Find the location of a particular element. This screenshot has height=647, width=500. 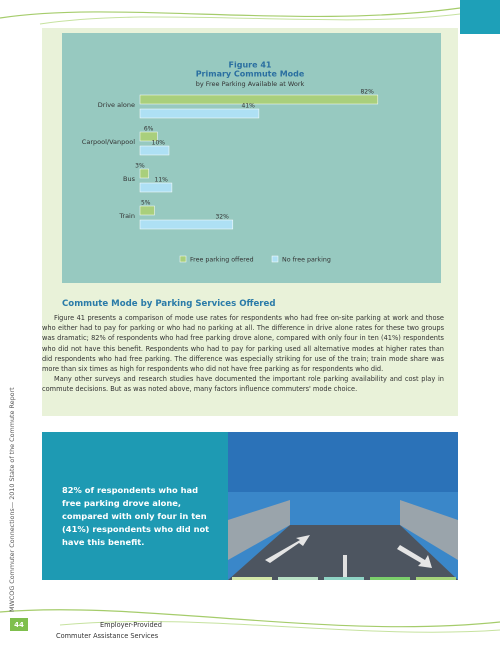

section-heading: Commute Mode by Parking Services Offered is located at coordinates (169, 304).